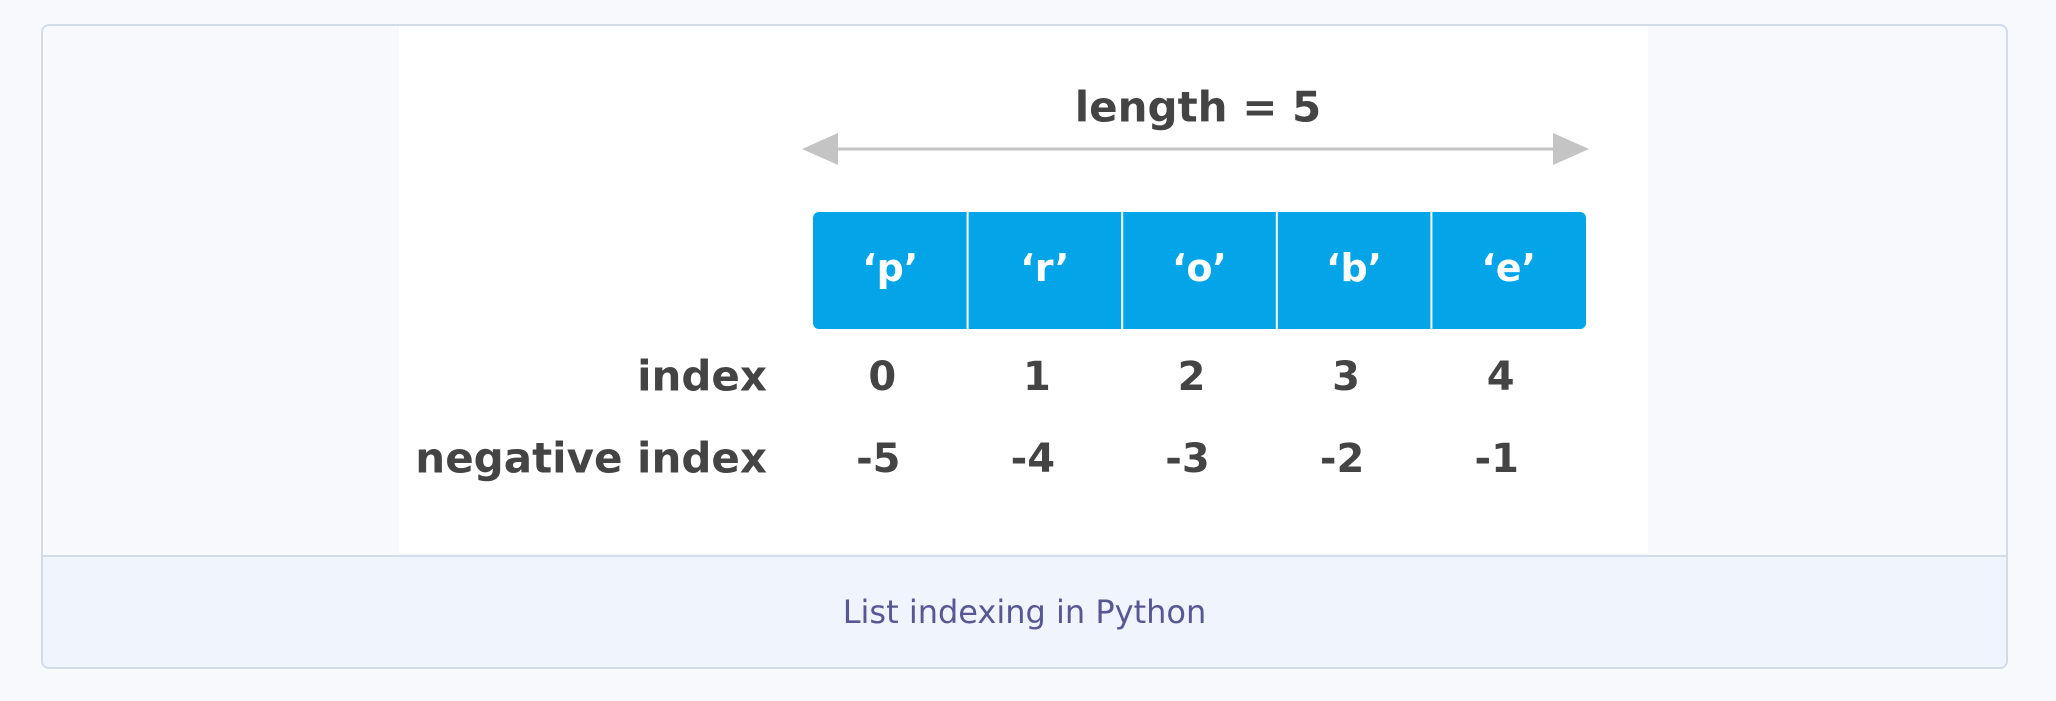 This screenshot has height=701, width=2056. Describe the element at coordinates (1496, 459) in the screenshot. I see `negative-index-value: -1` at that location.